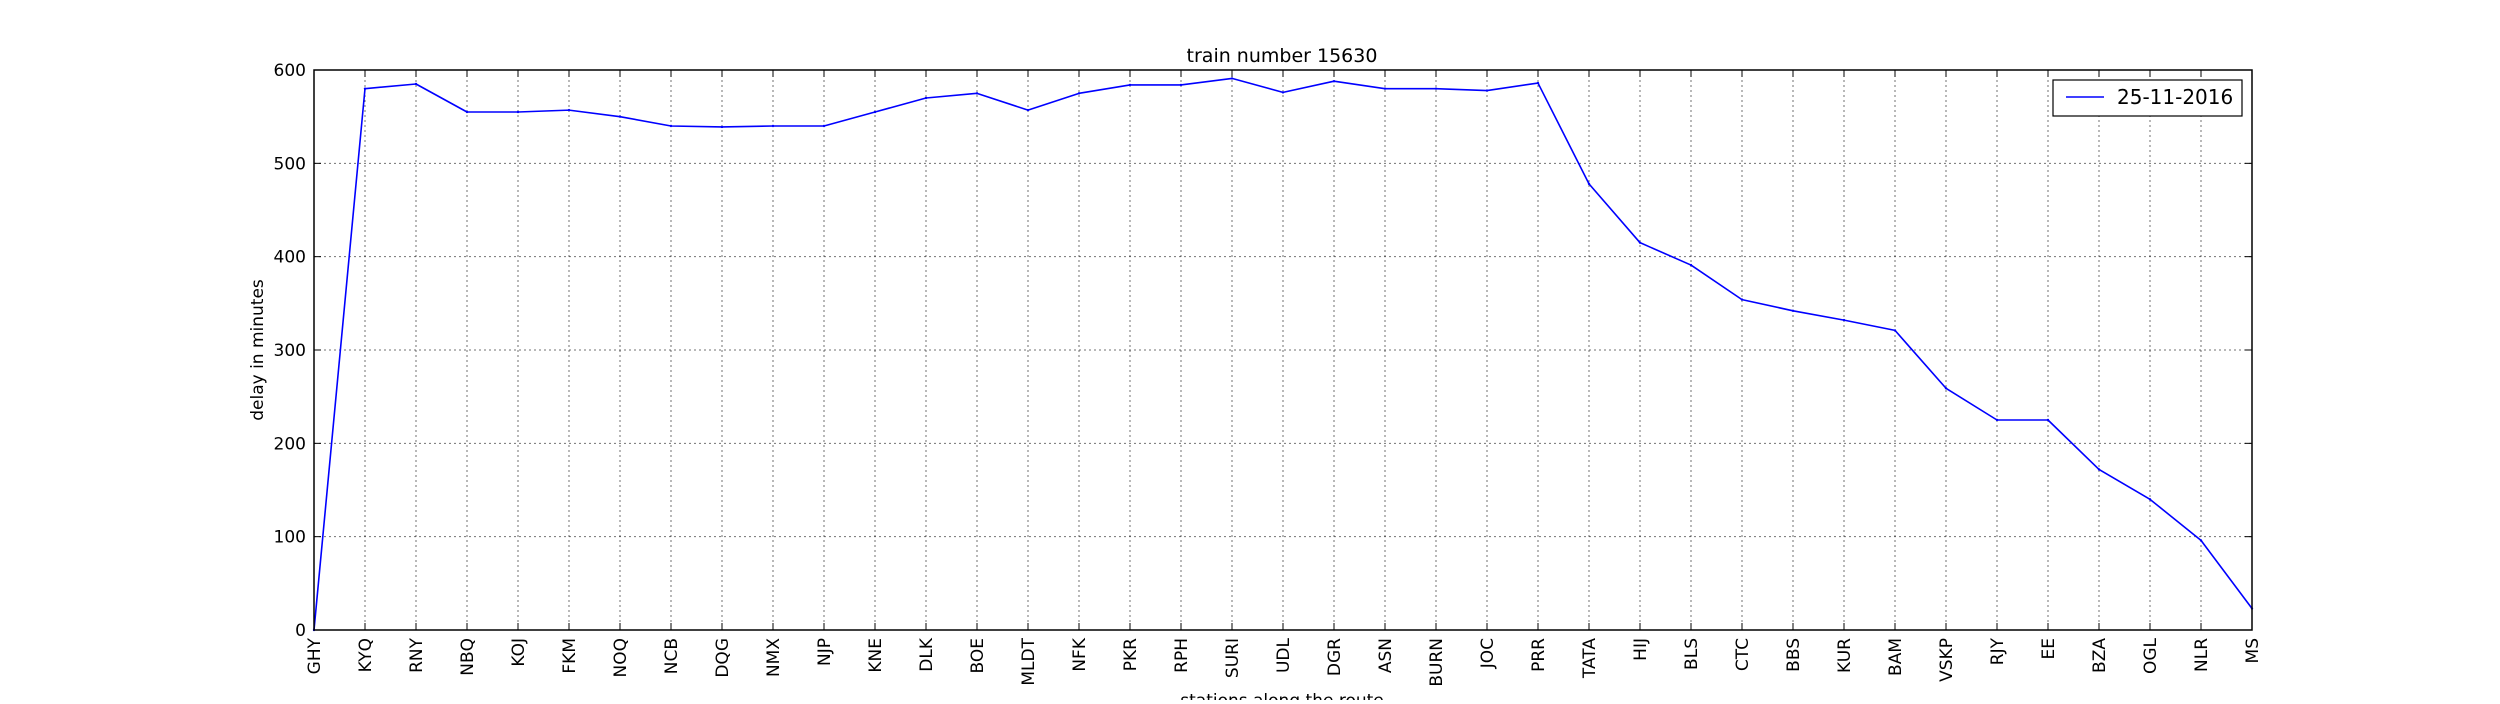 Image resolution: width=2500 pixels, height=704 pixels. What do you see at coordinates (570, 656) in the screenshot?
I see `x-tick-label: FKM` at bounding box center [570, 656].